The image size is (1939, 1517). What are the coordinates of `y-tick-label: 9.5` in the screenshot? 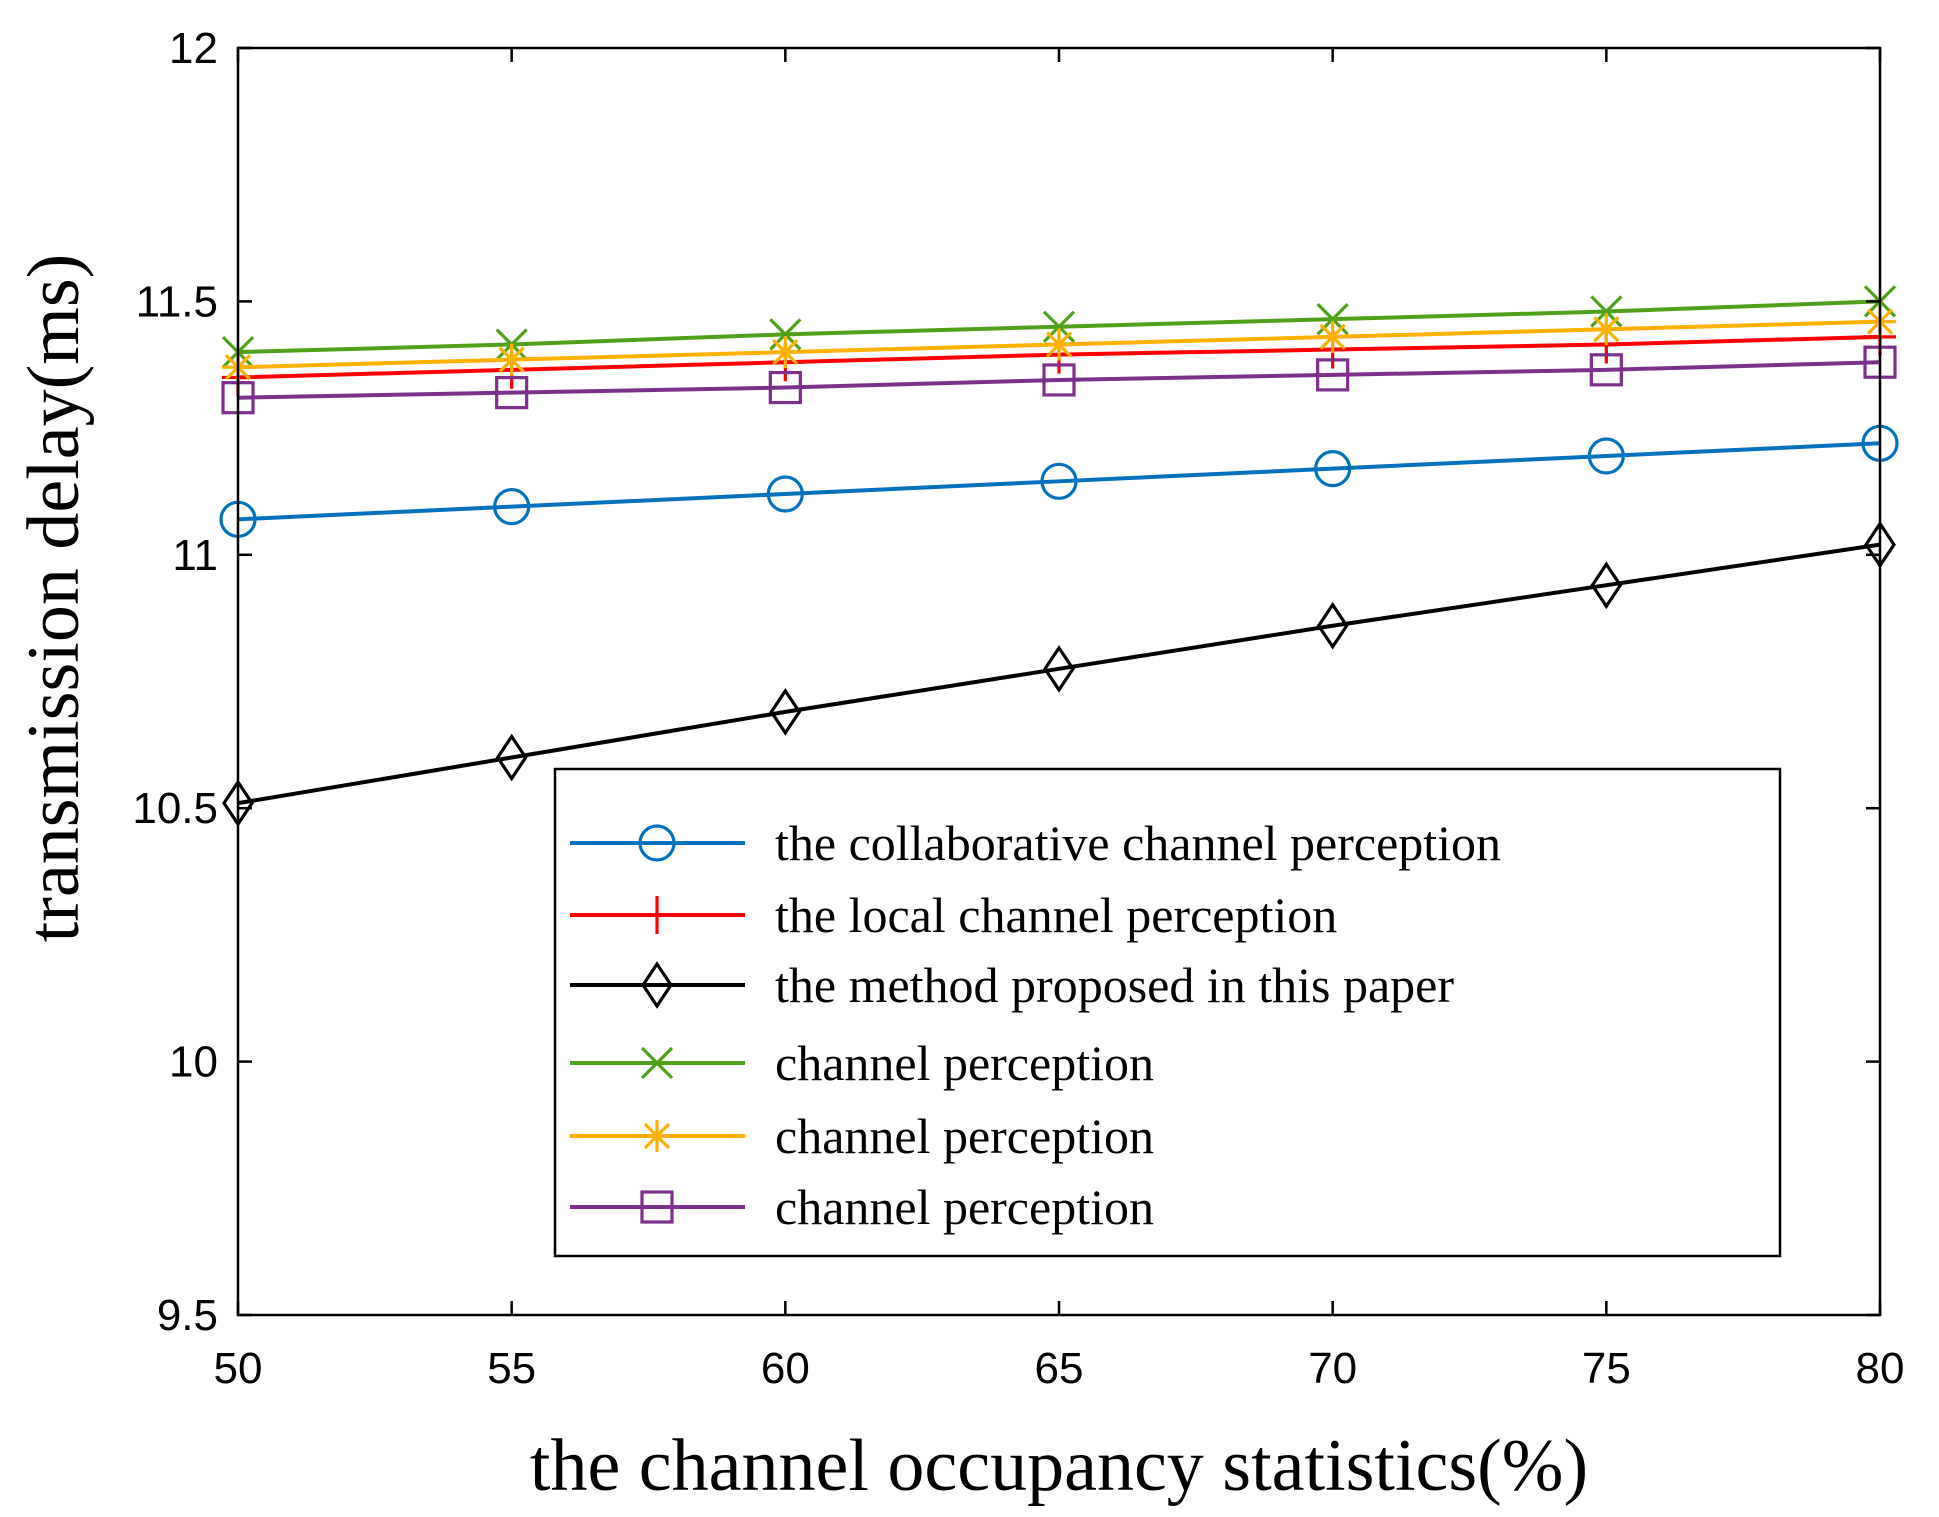 It's located at (187, 1315).